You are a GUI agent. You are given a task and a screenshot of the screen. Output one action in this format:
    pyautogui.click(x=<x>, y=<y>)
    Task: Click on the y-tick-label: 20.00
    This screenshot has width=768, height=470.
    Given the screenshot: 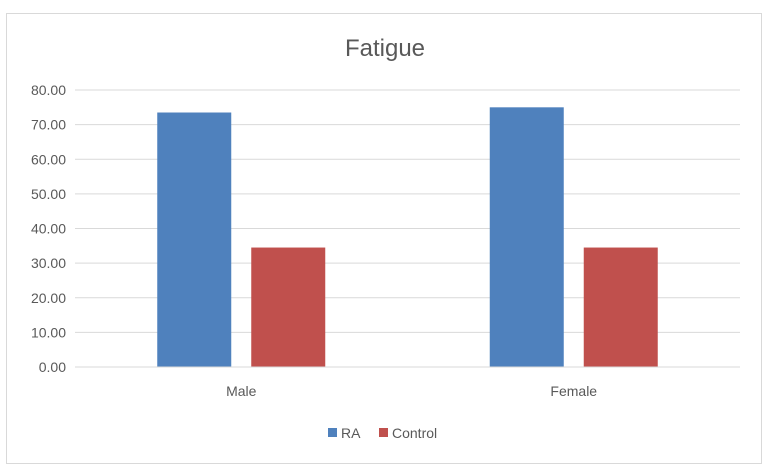 What is the action you would take?
    pyautogui.click(x=48, y=298)
    